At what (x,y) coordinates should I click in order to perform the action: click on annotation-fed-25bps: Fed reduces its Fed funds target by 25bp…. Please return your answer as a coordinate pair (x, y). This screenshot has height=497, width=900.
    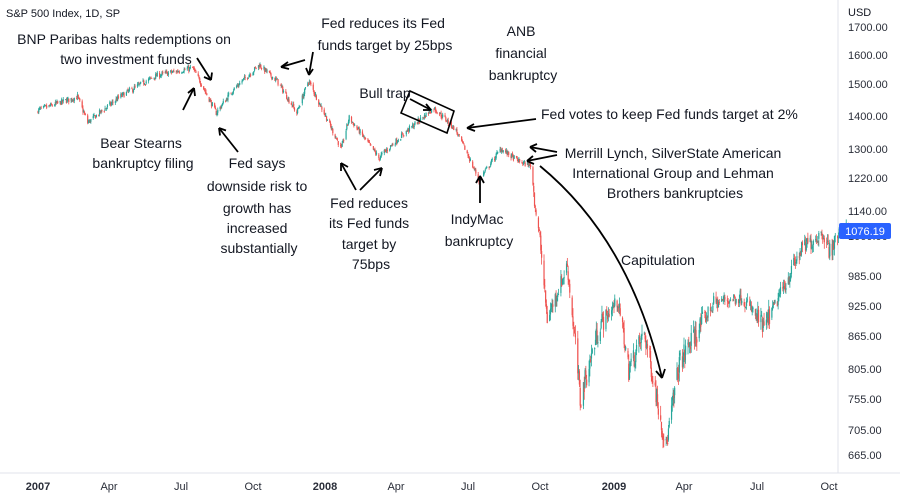
    Looking at the image, I should click on (385, 34).